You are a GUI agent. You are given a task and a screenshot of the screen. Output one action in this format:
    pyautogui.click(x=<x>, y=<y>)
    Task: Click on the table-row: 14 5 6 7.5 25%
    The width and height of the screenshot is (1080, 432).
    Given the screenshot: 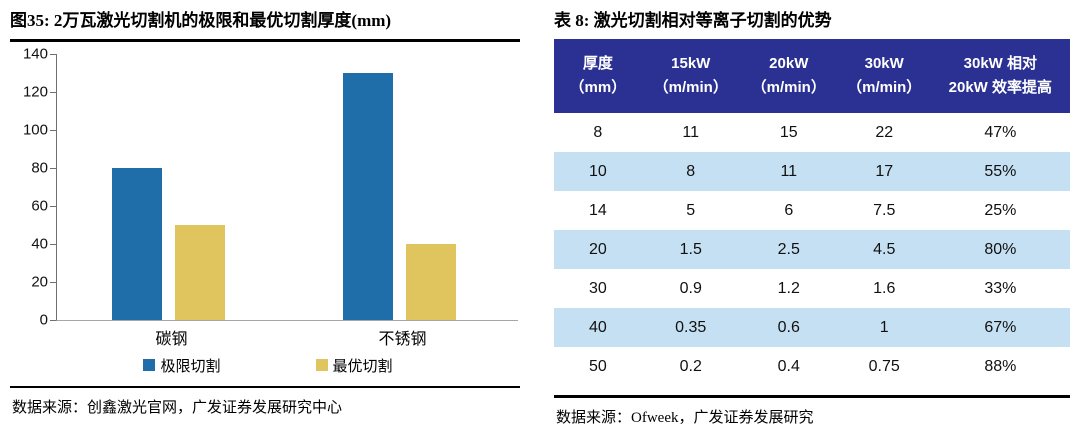 What is the action you would take?
    pyautogui.click(x=812, y=210)
    